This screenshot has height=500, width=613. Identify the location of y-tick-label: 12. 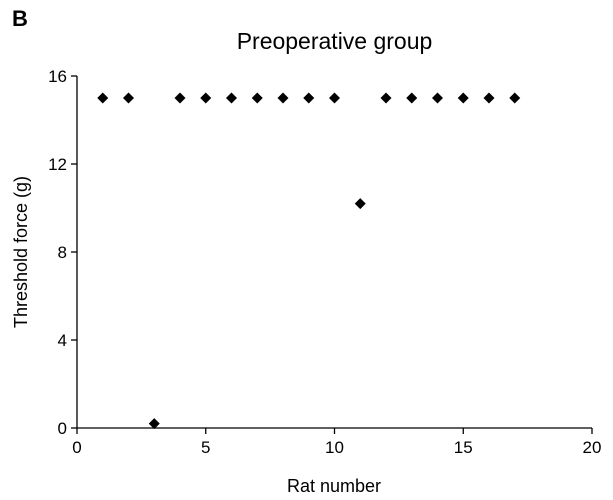
(57, 164).